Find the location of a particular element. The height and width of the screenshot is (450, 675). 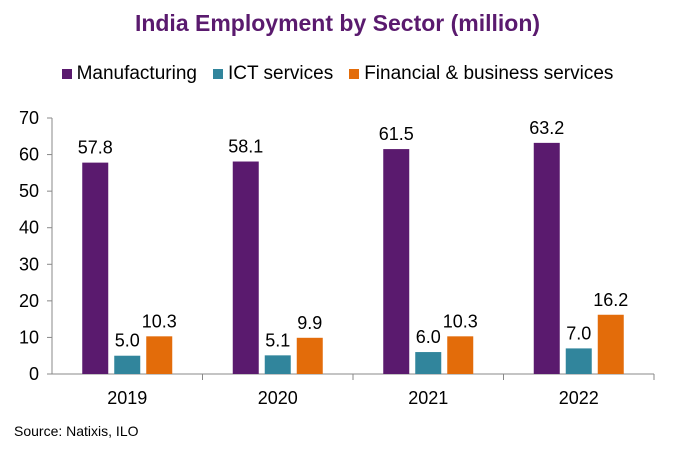

y-tick-label: 10 is located at coordinates (29, 337).